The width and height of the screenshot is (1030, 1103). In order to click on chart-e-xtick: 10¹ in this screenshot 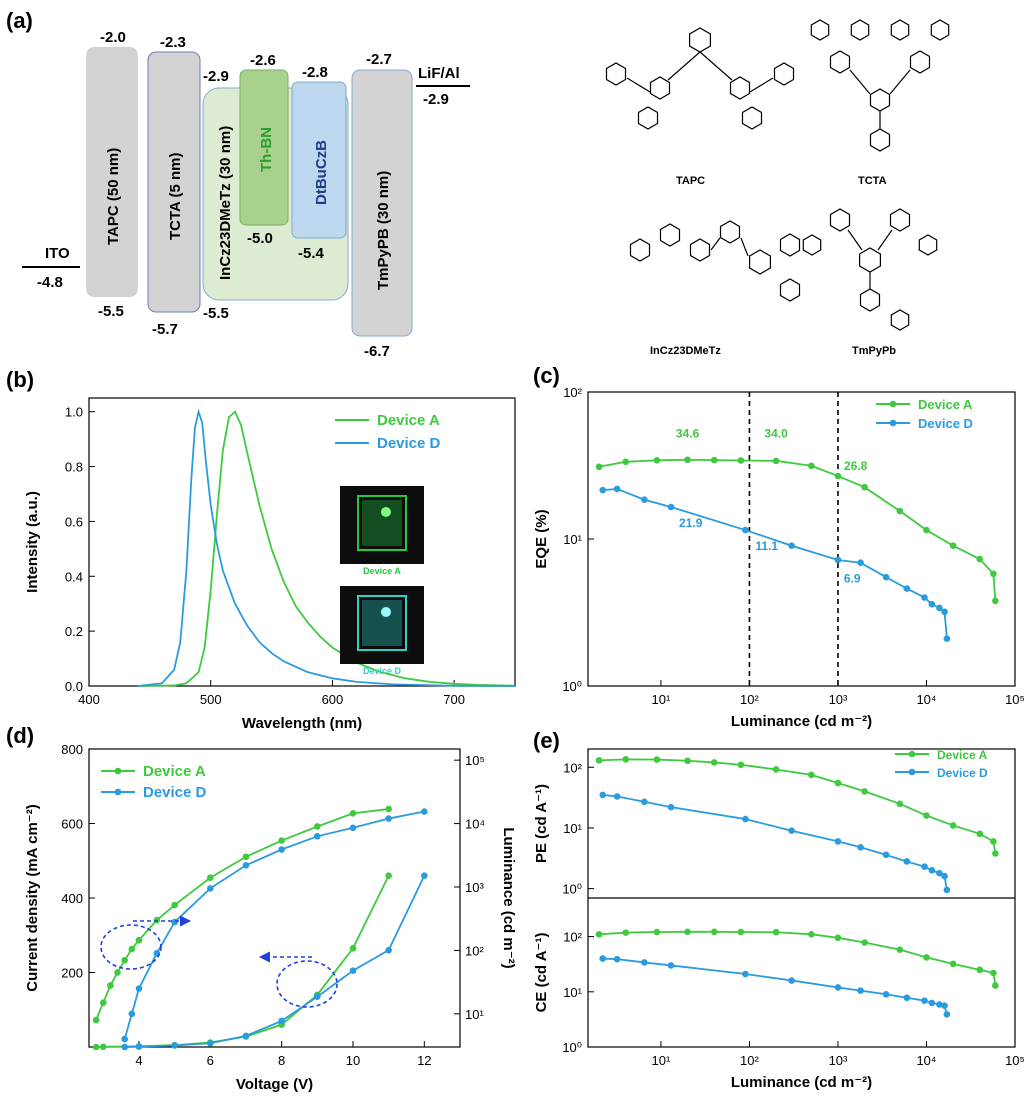, I will do `click(661, 1060)`.